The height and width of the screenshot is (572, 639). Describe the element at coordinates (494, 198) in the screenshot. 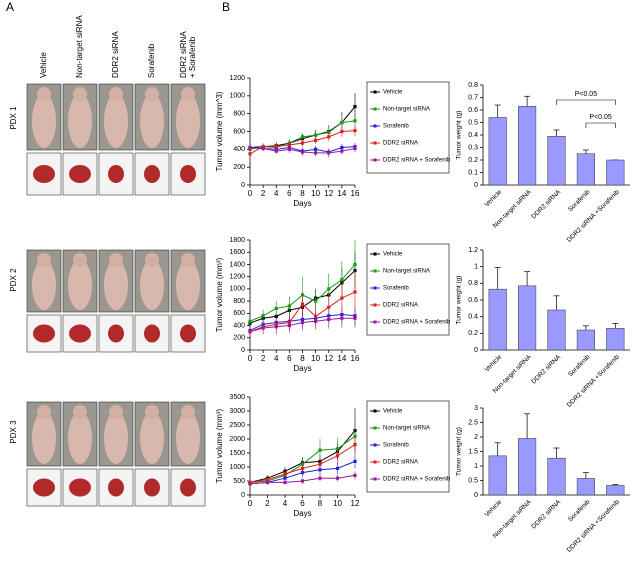

I see `x-tick-label: Vehicle` at that location.